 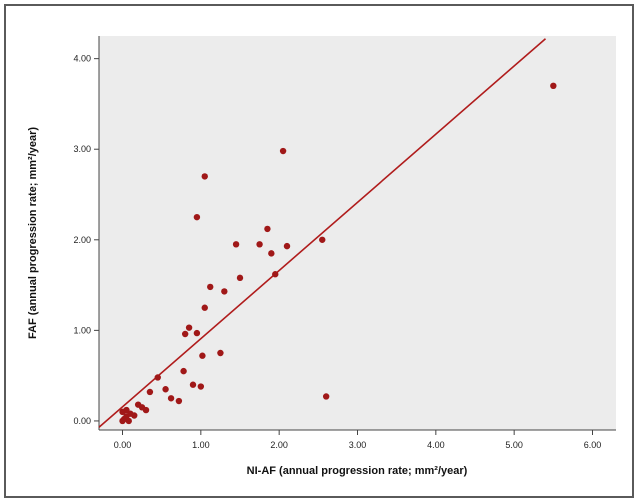 What do you see at coordinates (279, 445) in the screenshot?
I see `x-tick-label: 2.00` at bounding box center [279, 445].